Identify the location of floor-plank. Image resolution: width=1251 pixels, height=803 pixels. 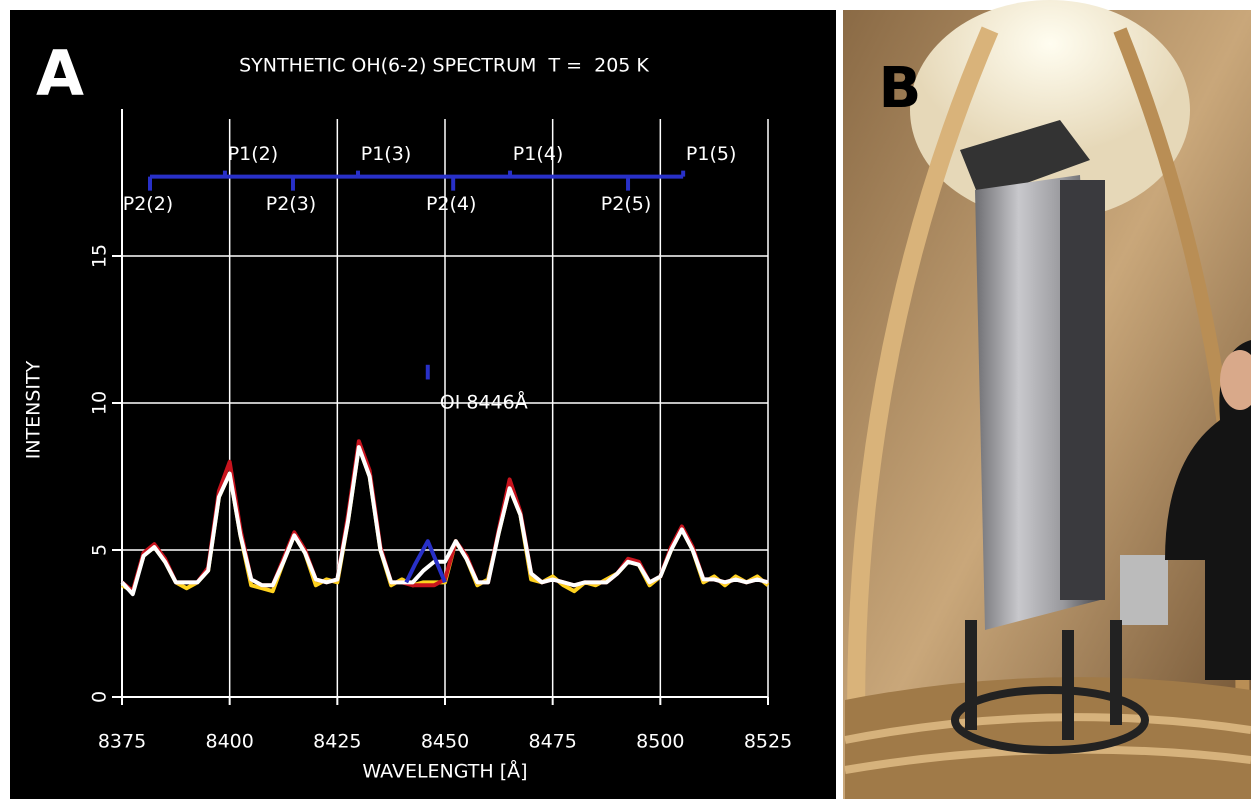
(1047, 728).